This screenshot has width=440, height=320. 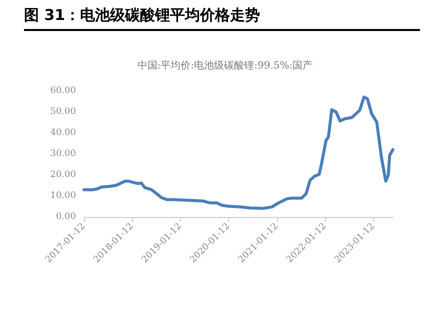 What do you see at coordinates (66, 217) in the screenshot?
I see `y-tick-label: 0.00` at bounding box center [66, 217].